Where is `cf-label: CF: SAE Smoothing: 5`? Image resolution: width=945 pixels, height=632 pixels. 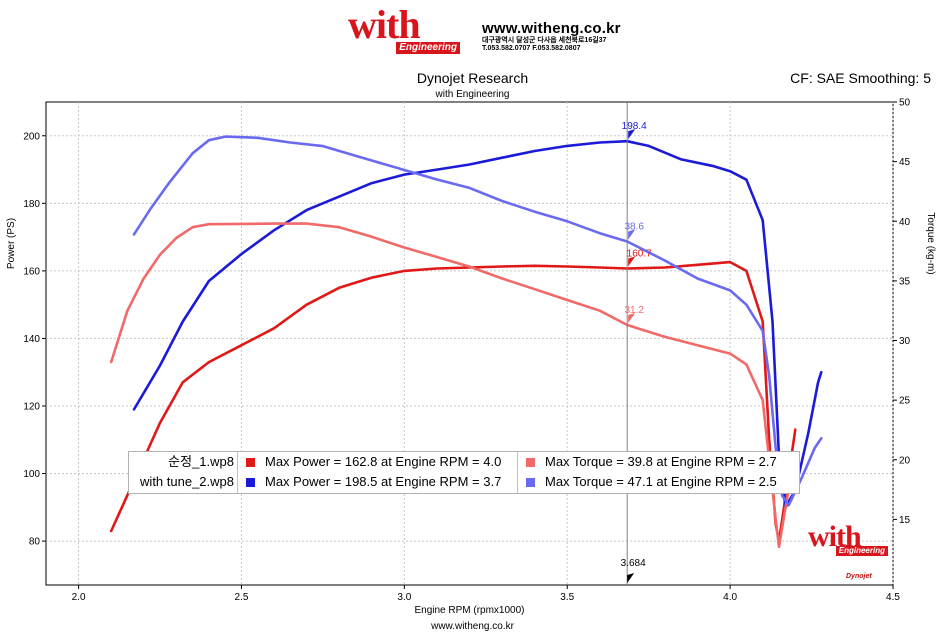
cf-label: CF: SAE Smoothing: 5 is located at coordinates (860, 78).